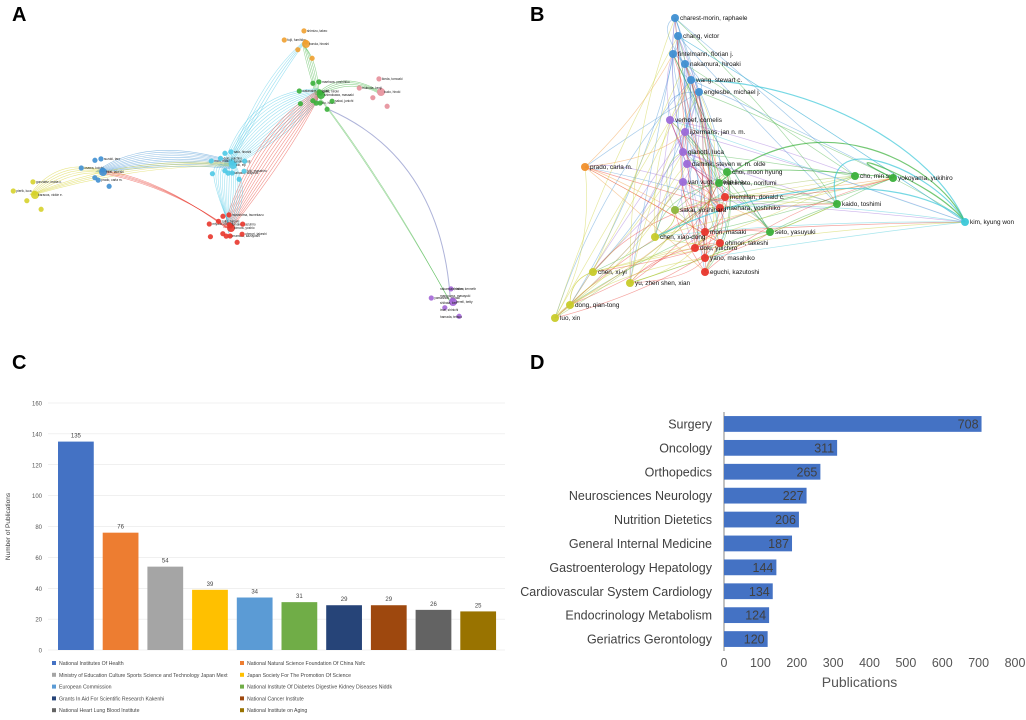 Image resolution: width=1026 pixels, height=720 pixels. I want to click on network-b-node-label: gianotti, luca, so click(706, 152).